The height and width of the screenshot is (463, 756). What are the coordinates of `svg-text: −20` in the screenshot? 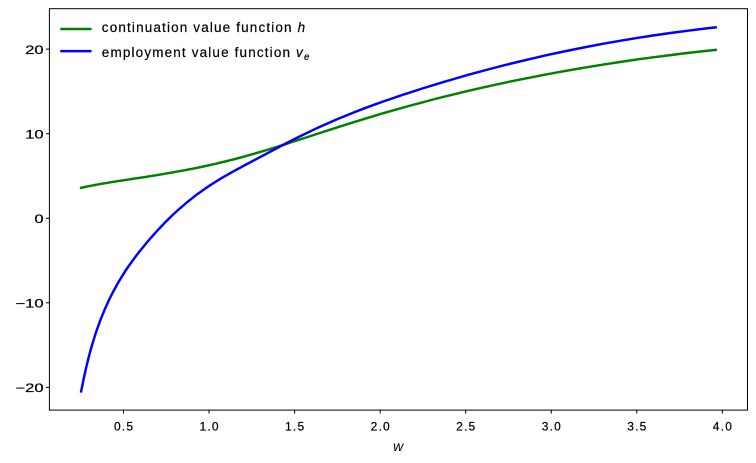 It's located at (30, 388).